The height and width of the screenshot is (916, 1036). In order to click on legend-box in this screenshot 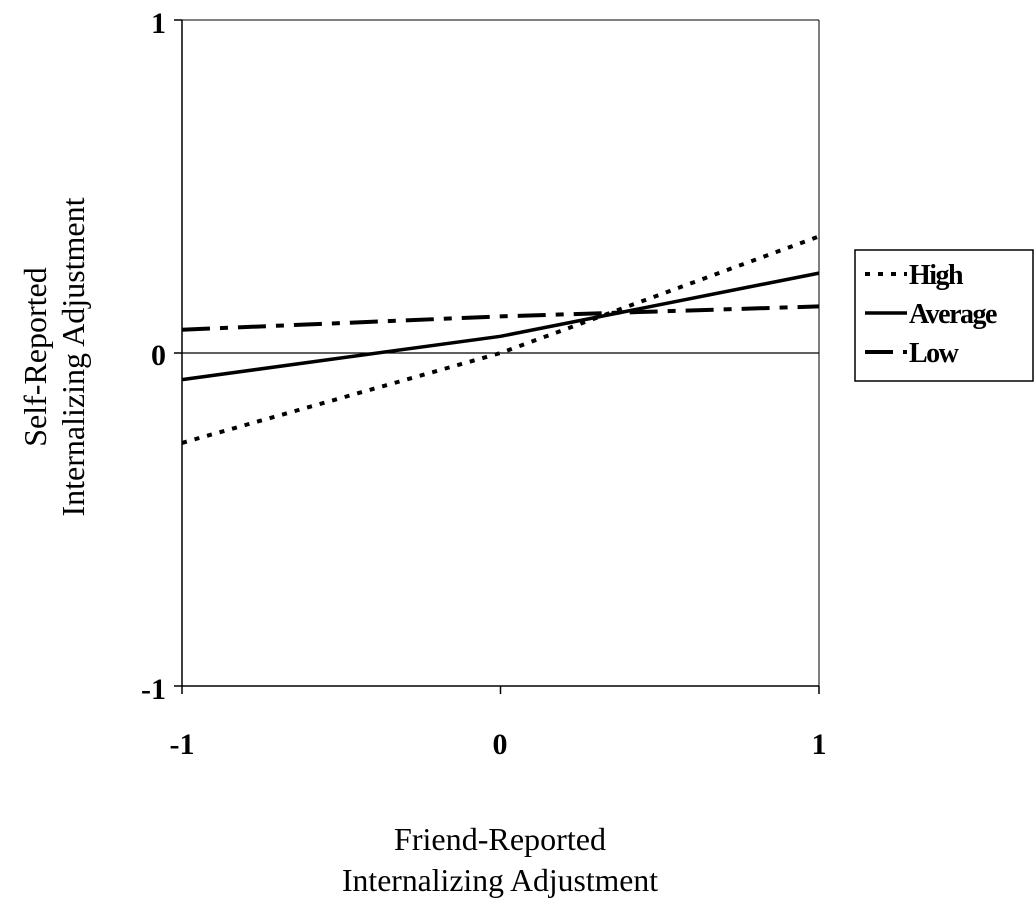, I will do `click(944, 315)`.